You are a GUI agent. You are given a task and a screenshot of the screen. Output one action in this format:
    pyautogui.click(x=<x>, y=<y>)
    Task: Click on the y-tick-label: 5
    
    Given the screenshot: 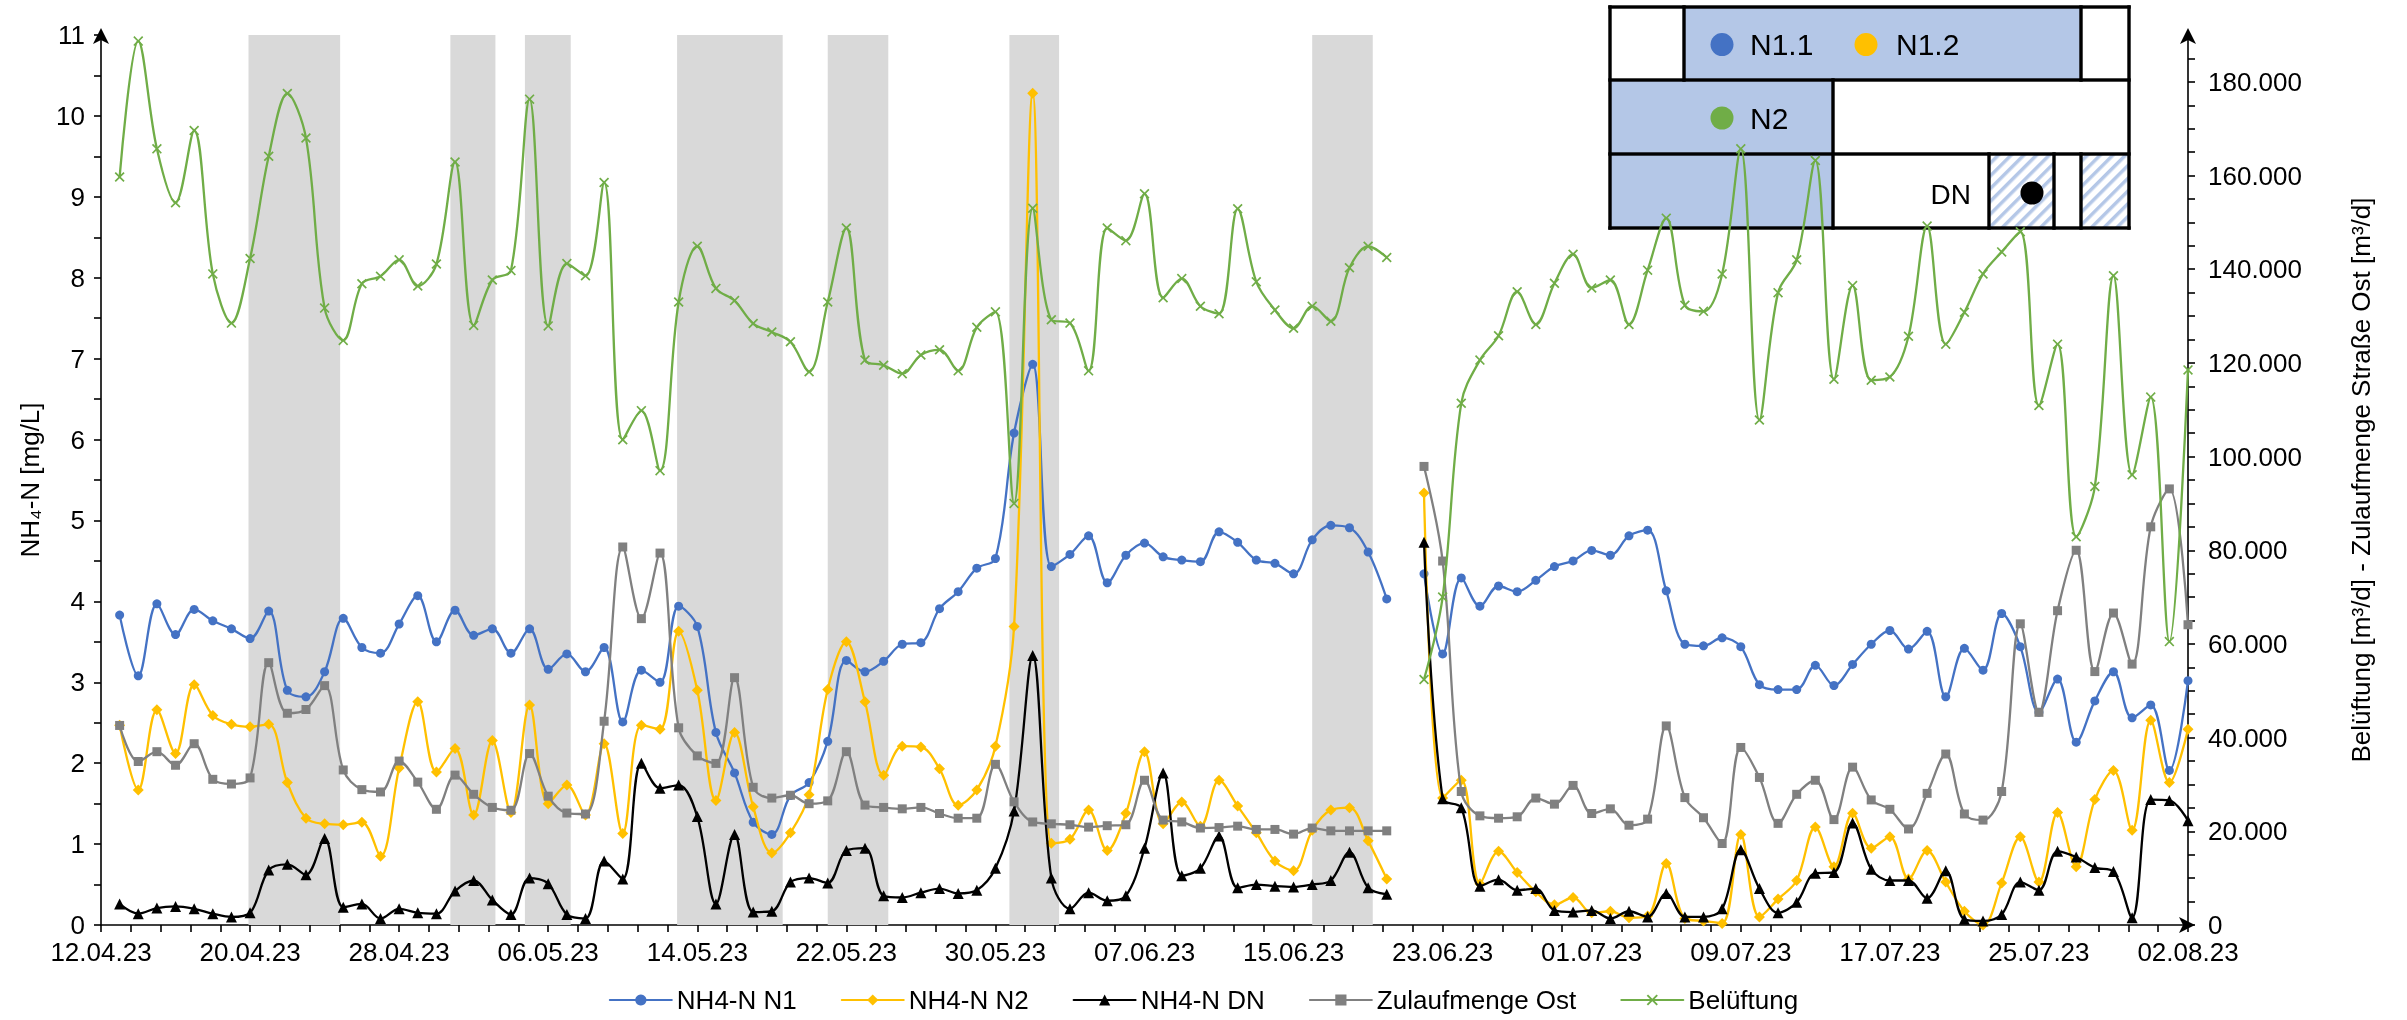 What is the action you would take?
    pyautogui.click(x=77, y=520)
    